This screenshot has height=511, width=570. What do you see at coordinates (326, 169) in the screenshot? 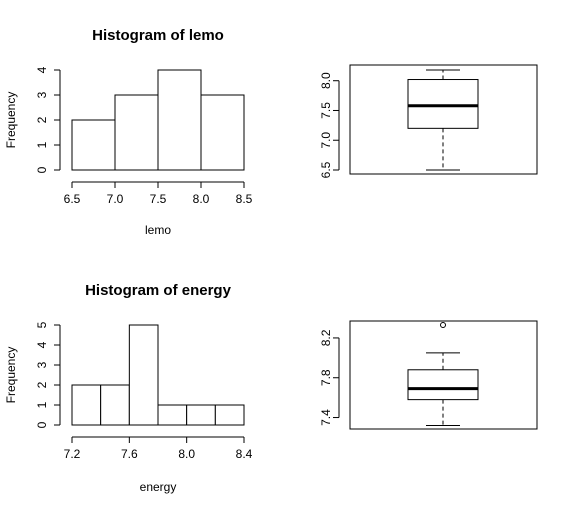
I see `plot2-y-tick-label: 6.5` at bounding box center [326, 169].